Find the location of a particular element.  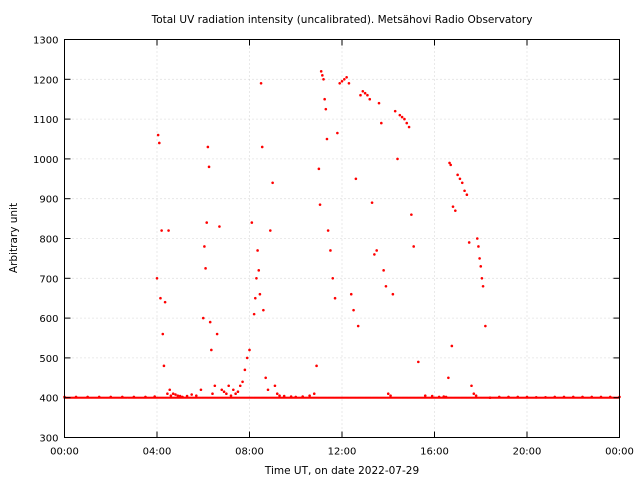

y-tick-label: 1000 is located at coordinates (45, 160).